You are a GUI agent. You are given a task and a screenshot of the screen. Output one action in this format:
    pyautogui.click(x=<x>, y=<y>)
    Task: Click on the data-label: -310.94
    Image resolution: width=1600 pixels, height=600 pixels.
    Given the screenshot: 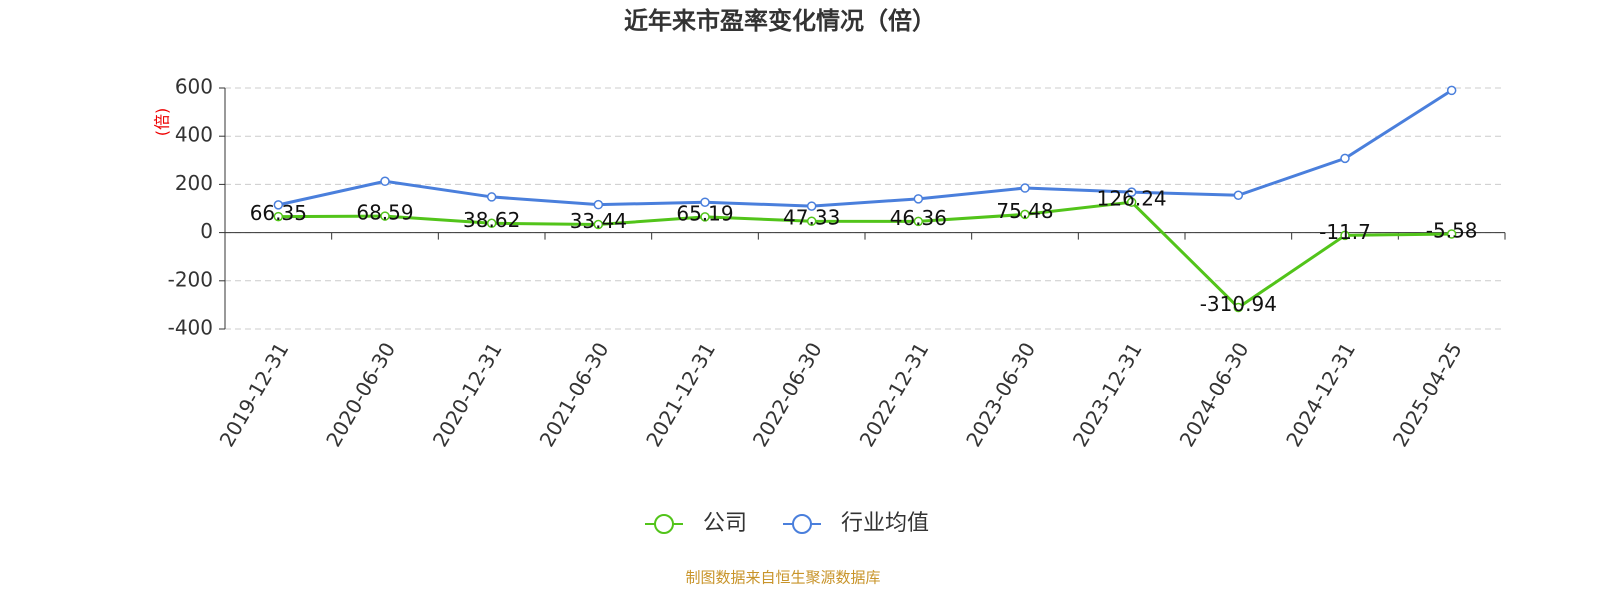 What is the action you would take?
    pyautogui.click(x=1238, y=304)
    